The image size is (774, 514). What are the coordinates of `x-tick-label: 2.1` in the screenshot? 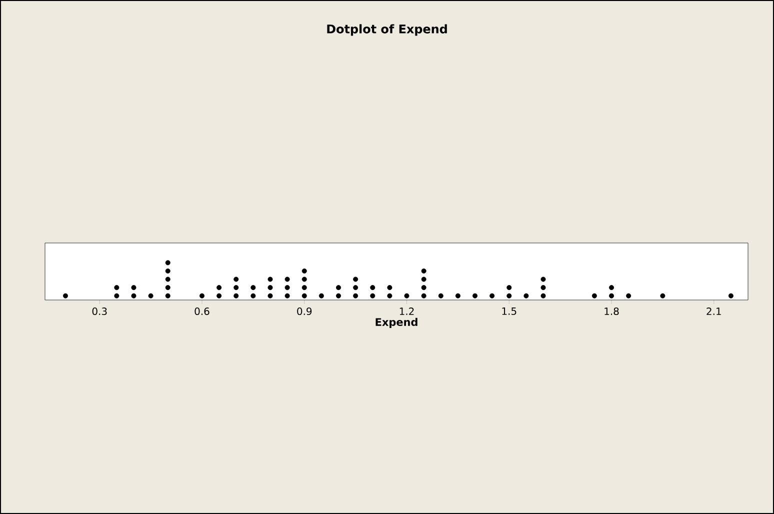 It's located at (713, 311).